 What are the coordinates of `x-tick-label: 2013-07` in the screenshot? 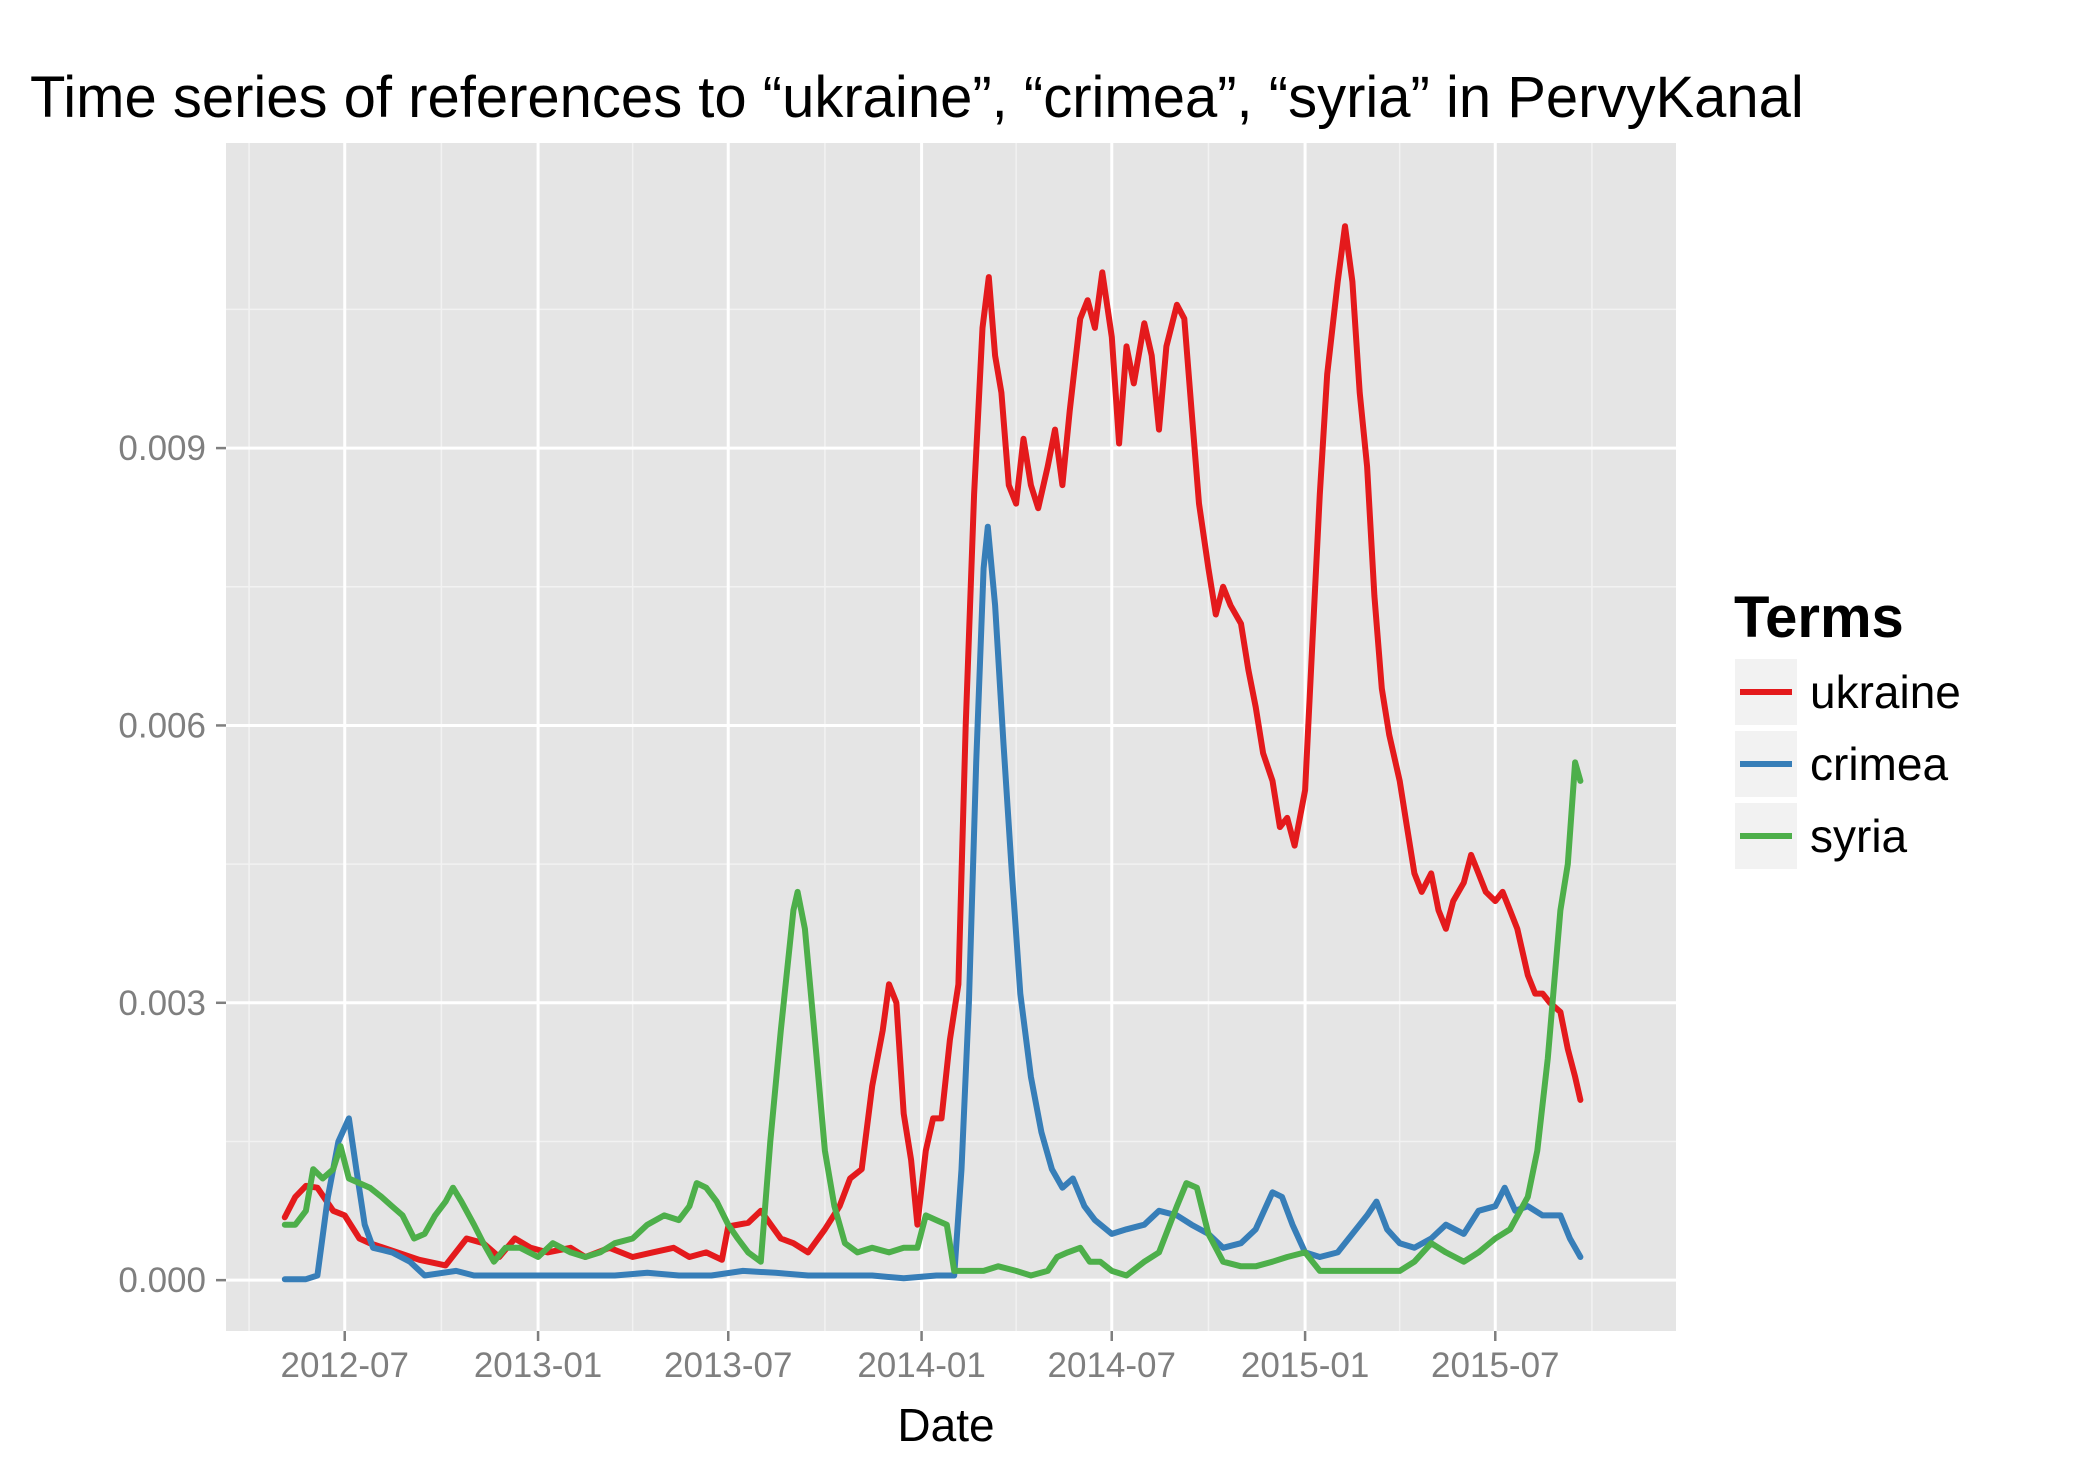 It's located at (728, 1365).